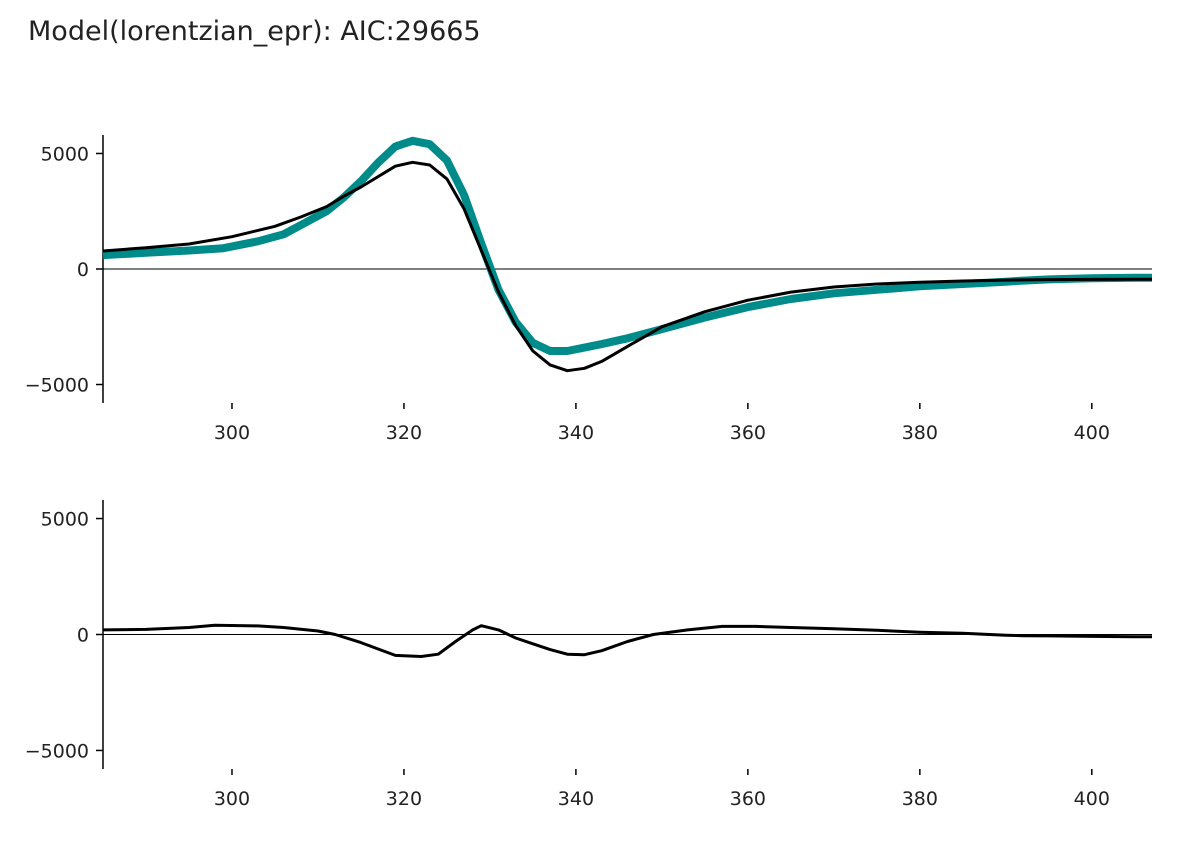 This screenshot has width=1195, height=851. Describe the element at coordinates (254, 31) in the screenshot. I see `chart-title: Model(lorentzian_epr): AIC:29665` at that location.